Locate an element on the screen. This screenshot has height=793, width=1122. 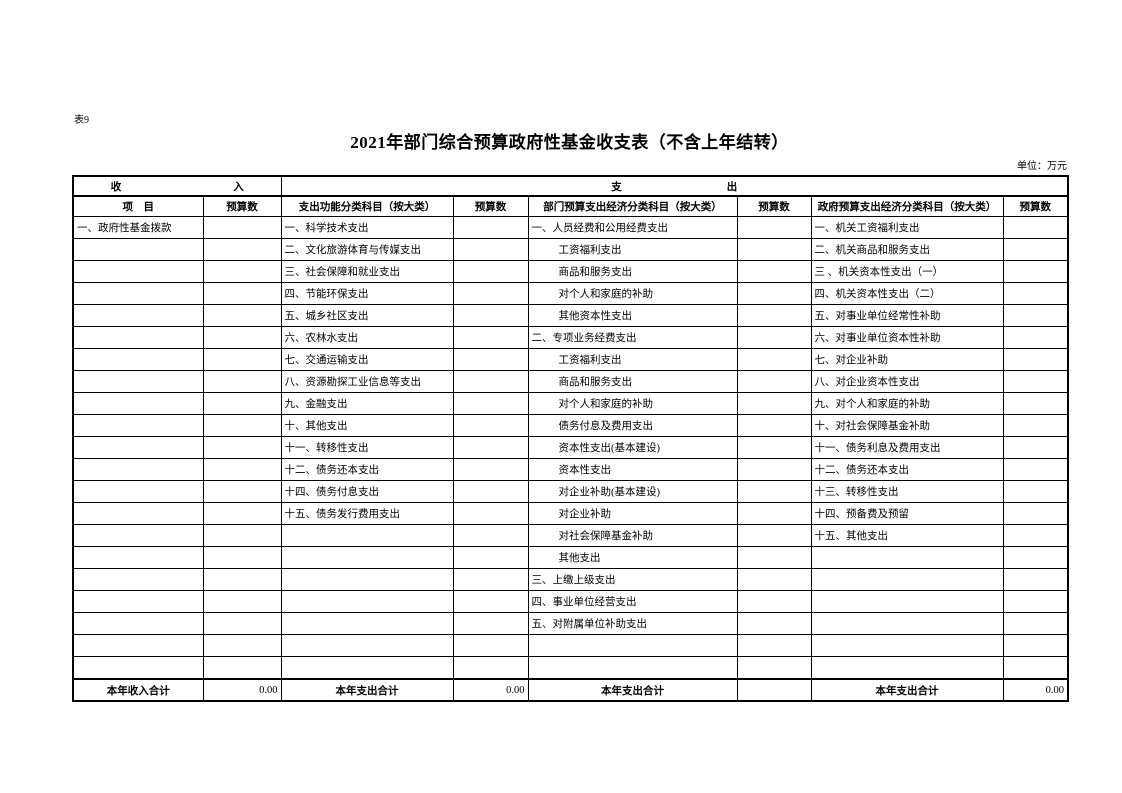
gov-econ-item-cell: 十三、转移性支出 is located at coordinates (907, 491).